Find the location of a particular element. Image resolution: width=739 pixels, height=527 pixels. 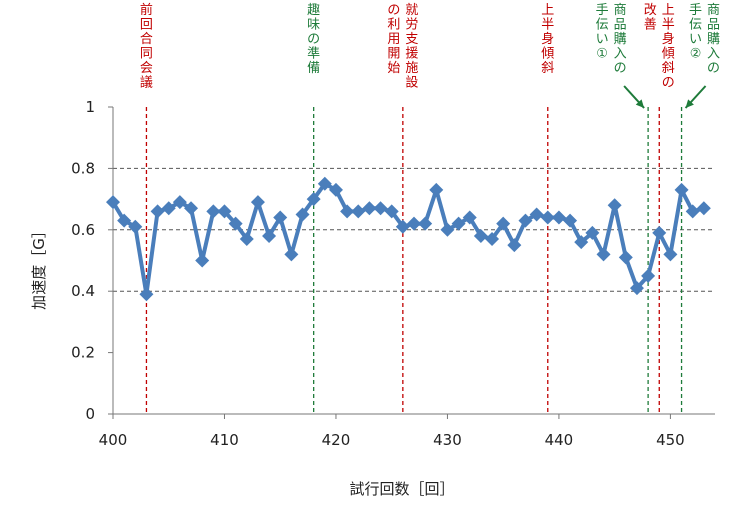

event-label: 手伝い ① is located at coordinates (602, 32).